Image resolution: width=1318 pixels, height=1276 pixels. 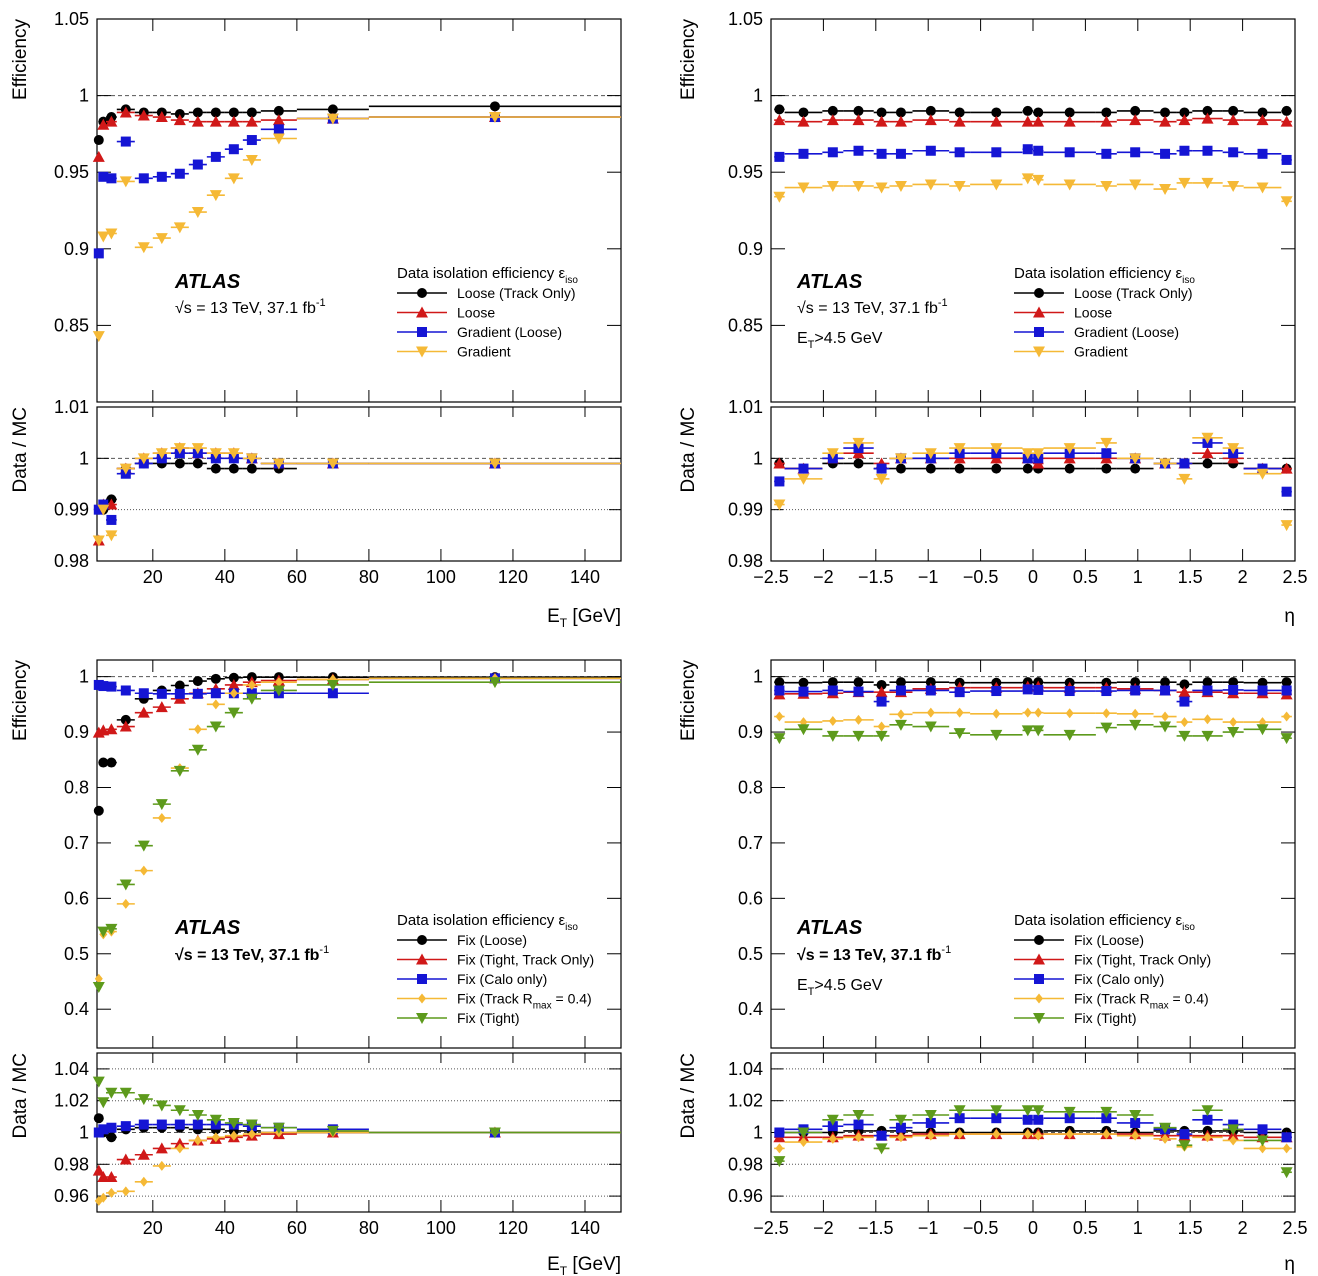 I want to click on atlas-label: ATLAS, so click(x=829, y=928).